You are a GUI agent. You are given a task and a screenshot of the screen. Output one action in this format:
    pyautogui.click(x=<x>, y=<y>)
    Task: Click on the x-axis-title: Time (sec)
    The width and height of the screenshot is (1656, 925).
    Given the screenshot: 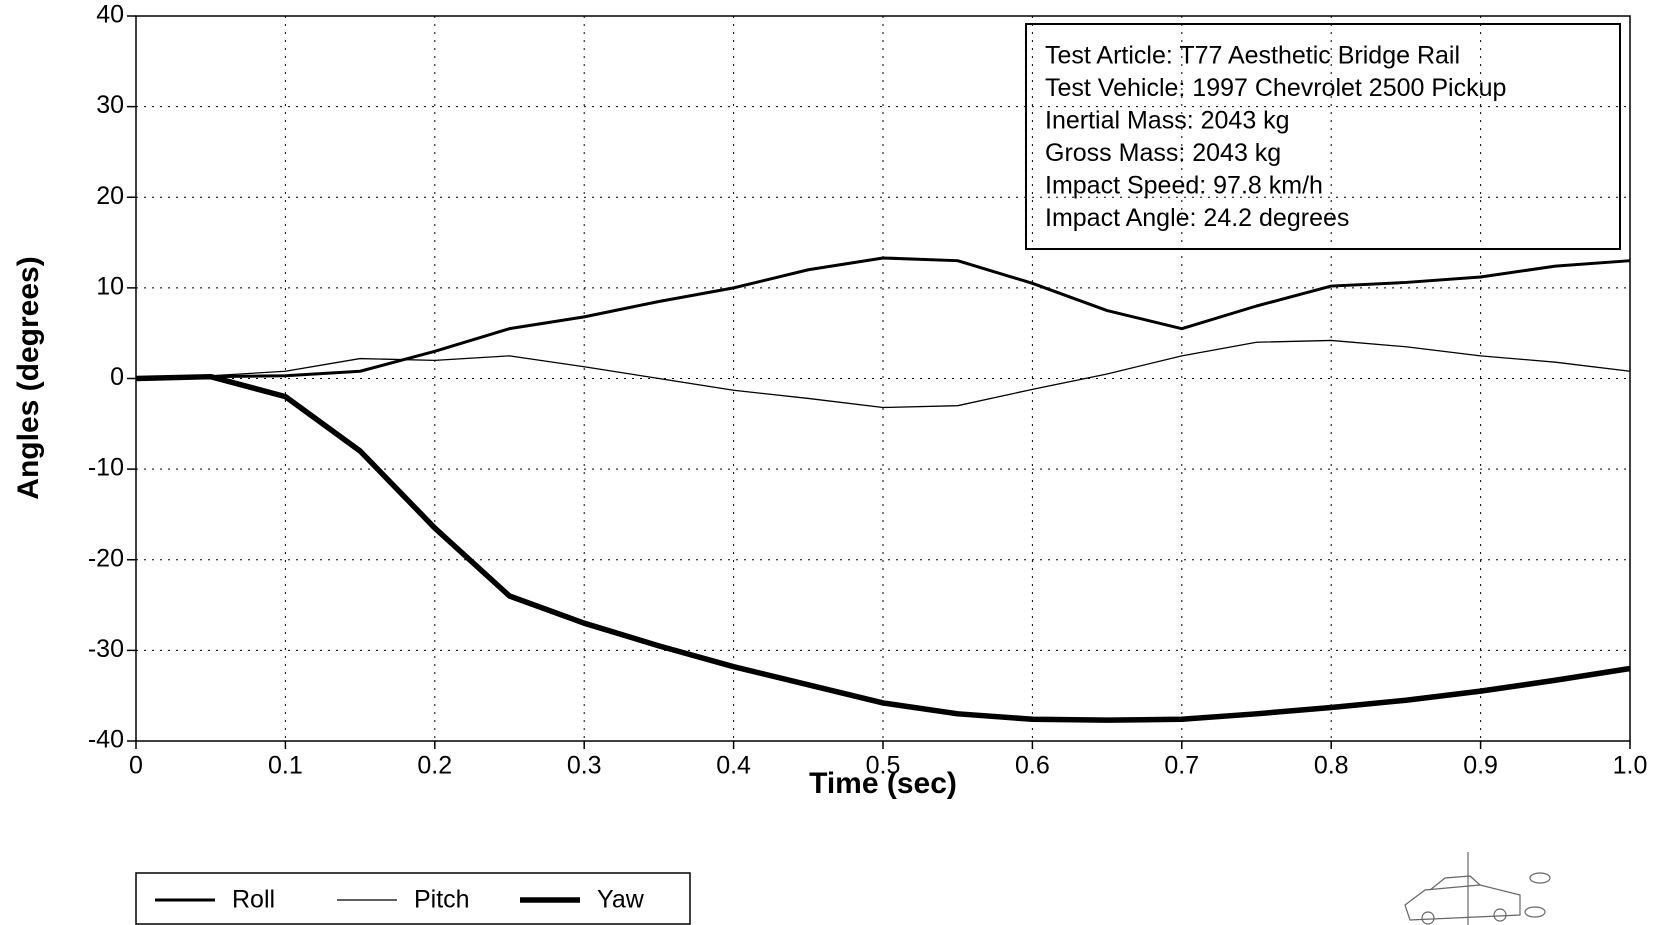 What is the action you would take?
    pyautogui.click(x=883, y=783)
    